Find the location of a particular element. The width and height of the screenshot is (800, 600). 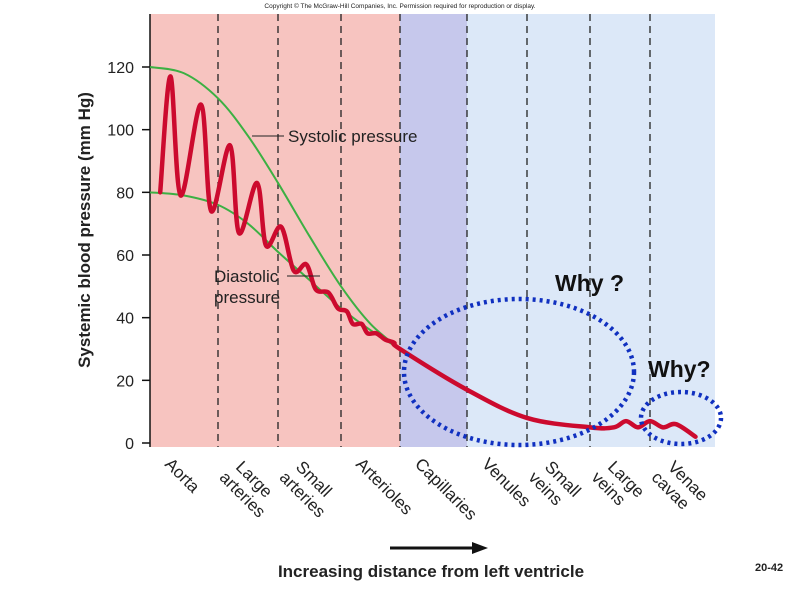

region-label-3: Arterioles is located at coordinates (384, 486).